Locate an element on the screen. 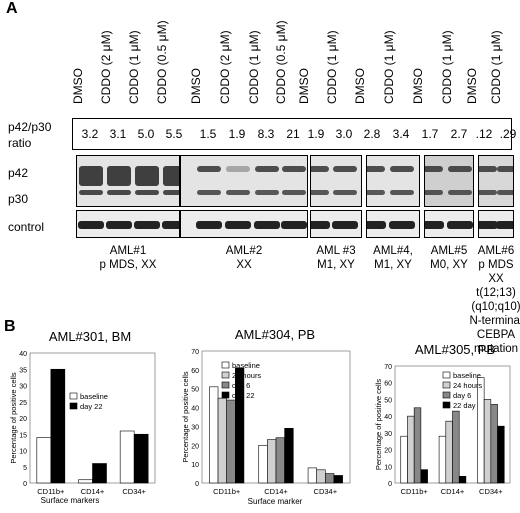 The width and height of the screenshot is (520, 513). ratio-value: 1.5 is located at coordinates (208, 134).